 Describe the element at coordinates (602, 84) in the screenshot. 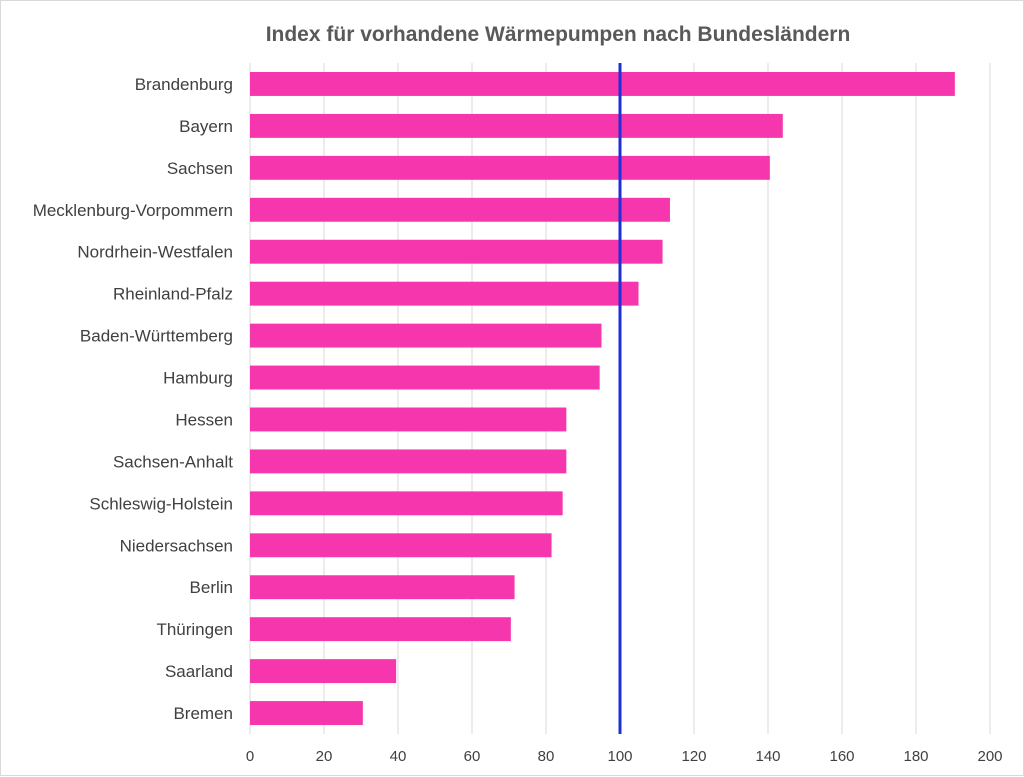

I see `bar-brandenburg` at that location.